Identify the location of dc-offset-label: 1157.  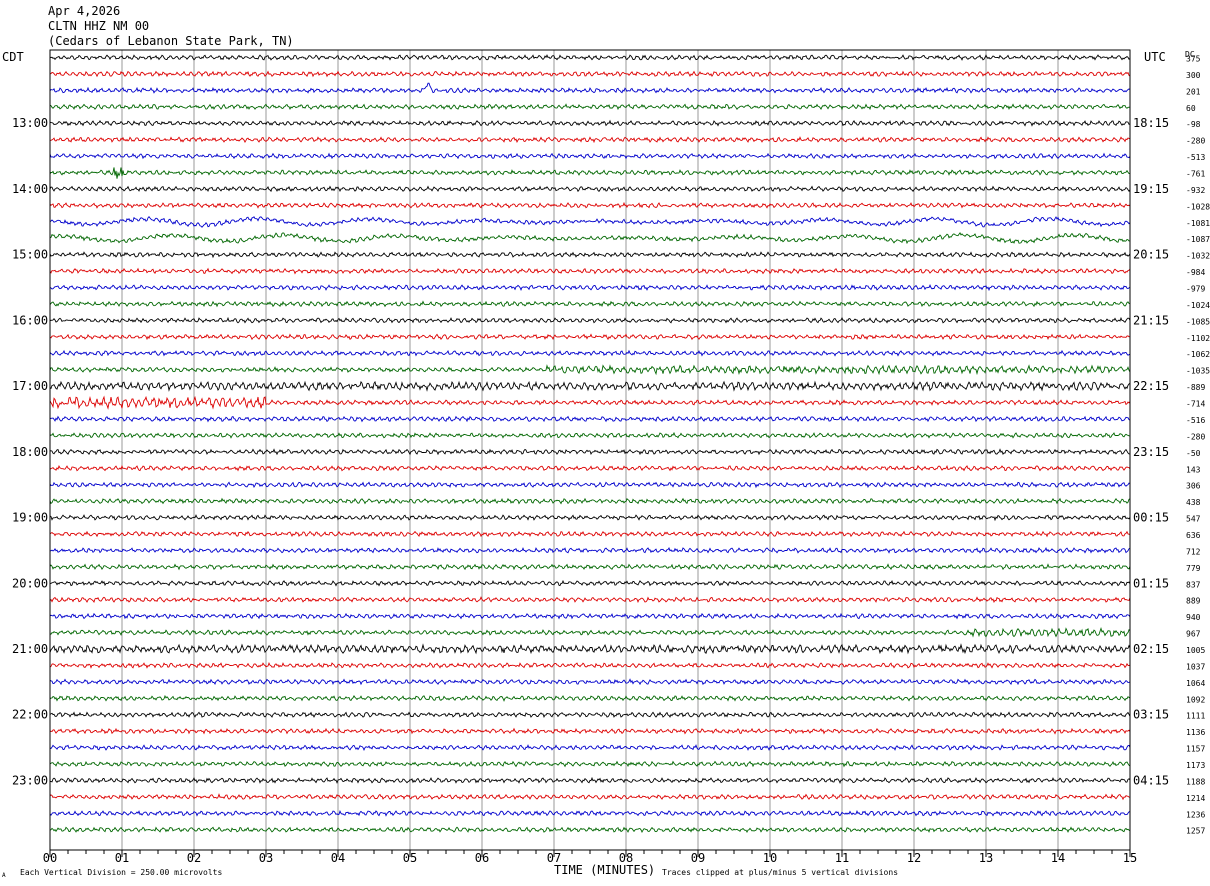
(1195, 749).